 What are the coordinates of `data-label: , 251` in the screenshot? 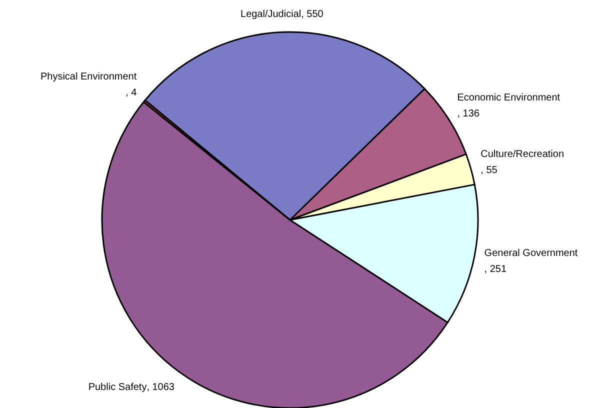 It's located at (495, 270).